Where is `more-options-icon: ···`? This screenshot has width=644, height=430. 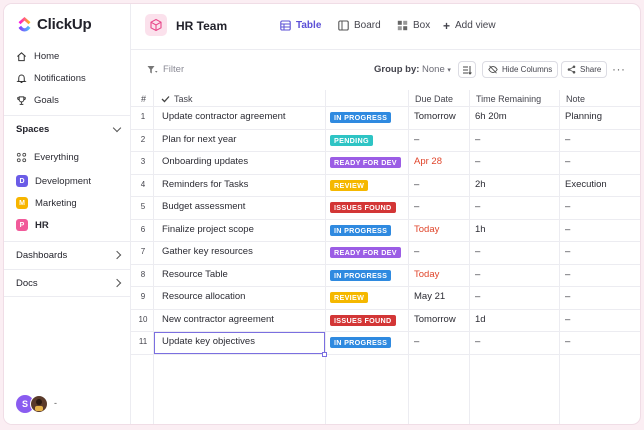
more-options-icon: ··· is located at coordinates (619, 69).